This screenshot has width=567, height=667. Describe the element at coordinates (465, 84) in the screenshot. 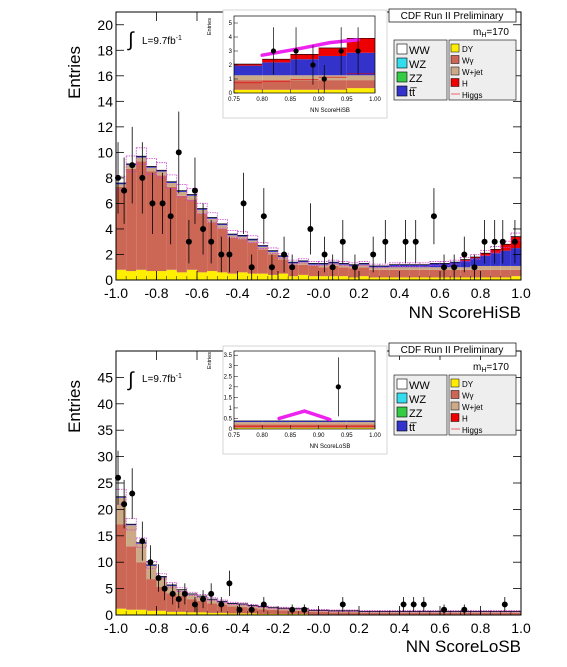

I see `legend-label: H` at that location.